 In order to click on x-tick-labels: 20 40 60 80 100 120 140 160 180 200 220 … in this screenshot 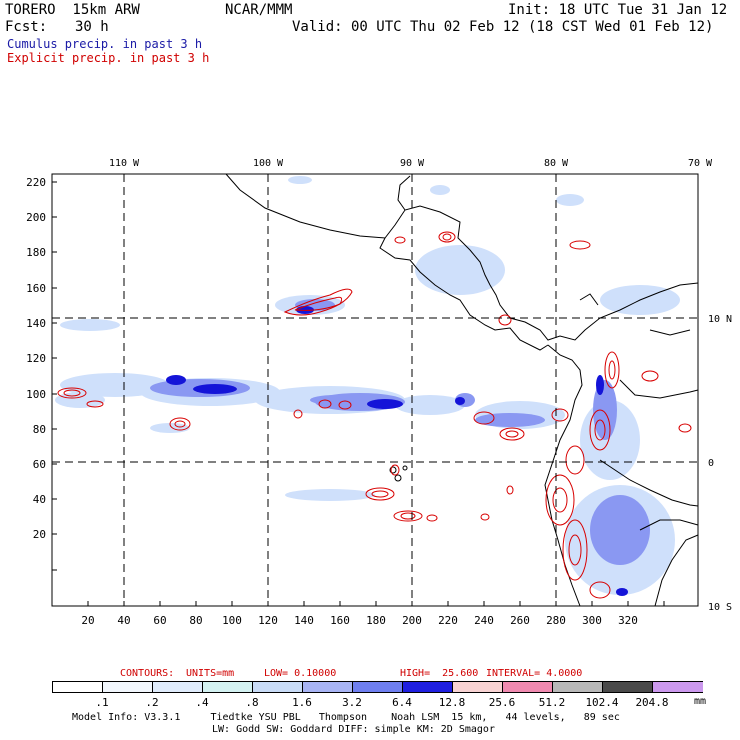, I will do `click(359, 620)`.